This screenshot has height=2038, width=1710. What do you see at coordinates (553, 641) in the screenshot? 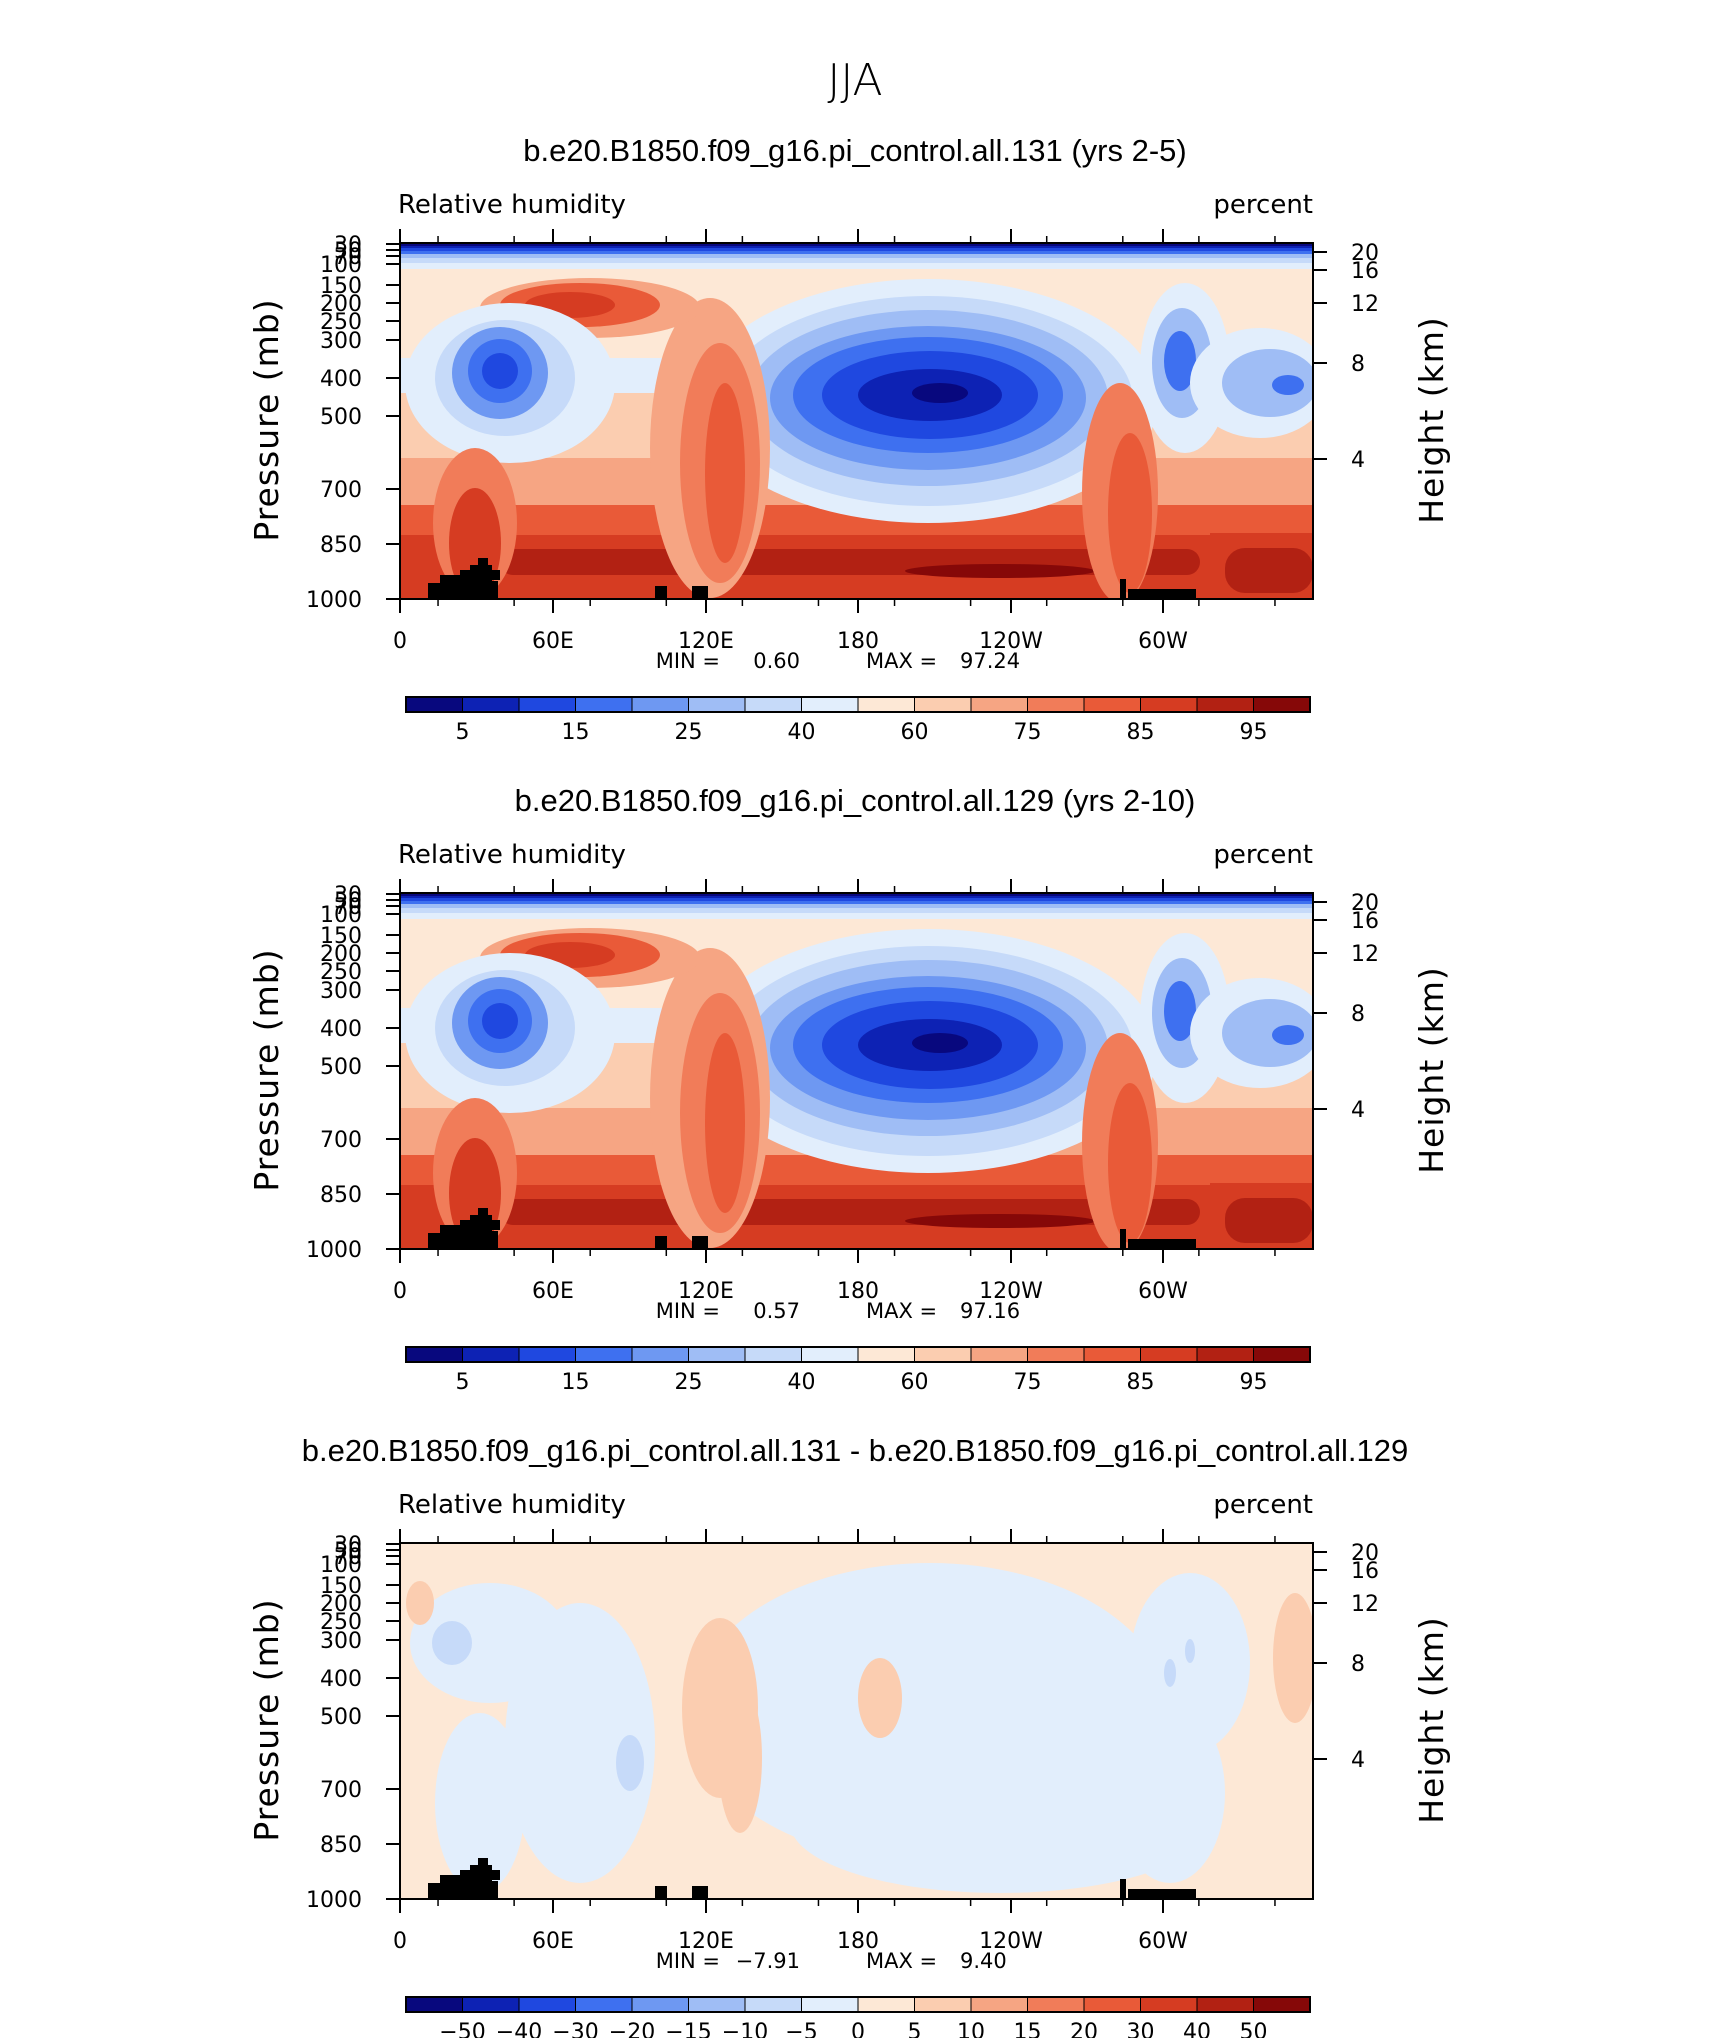
I see `x-tick-label: 60E` at bounding box center [553, 641].